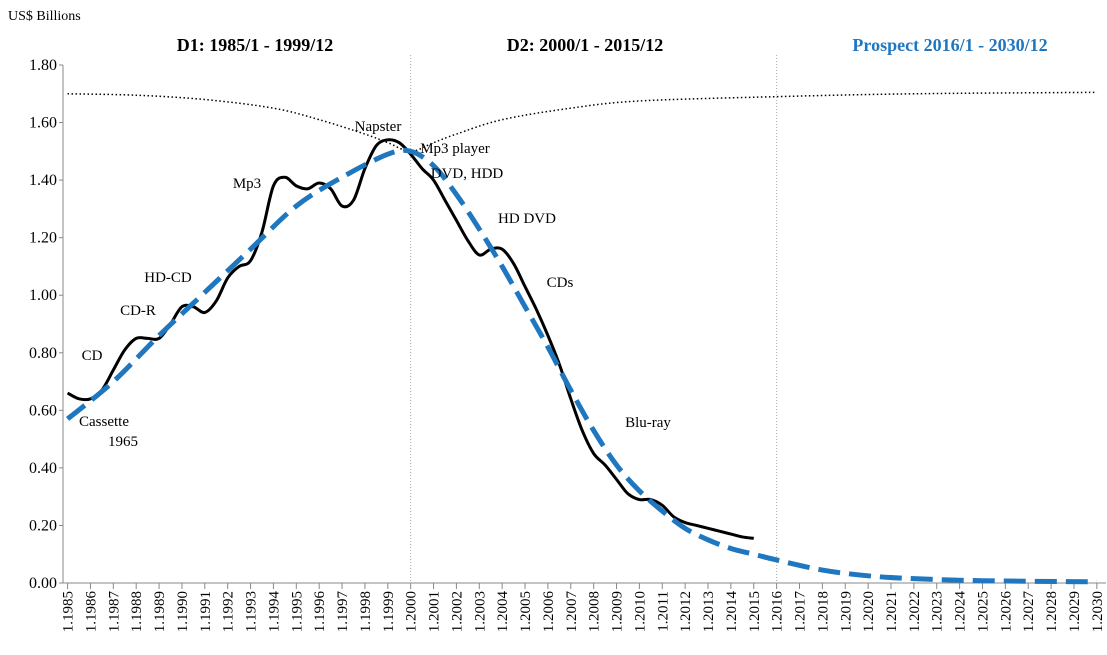 The image size is (1107, 655). What do you see at coordinates (549, 612) in the screenshot?
I see `x-tick-label: 1.2006` at bounding box center [549, 612].